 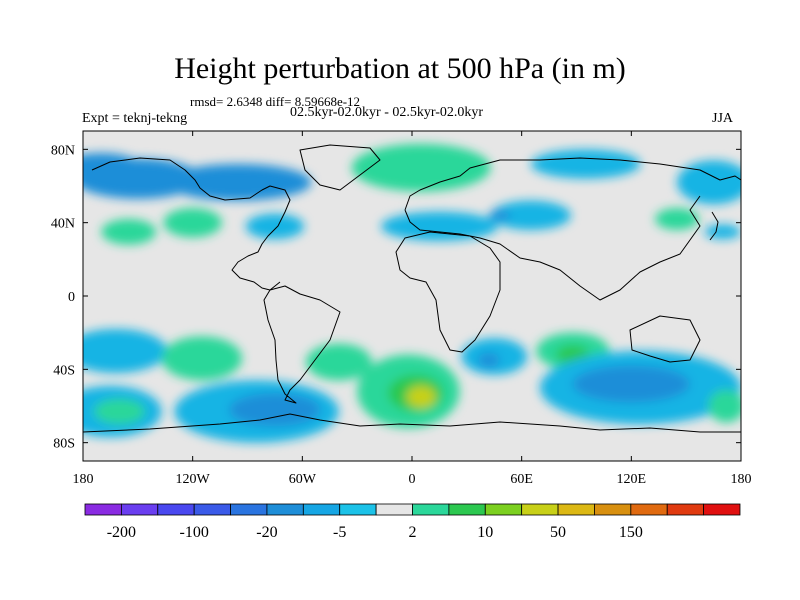 What do you see at coordinates (412, 423) in the screenshot?
I see `antarctica-coast` at bounding box center [412, 423].